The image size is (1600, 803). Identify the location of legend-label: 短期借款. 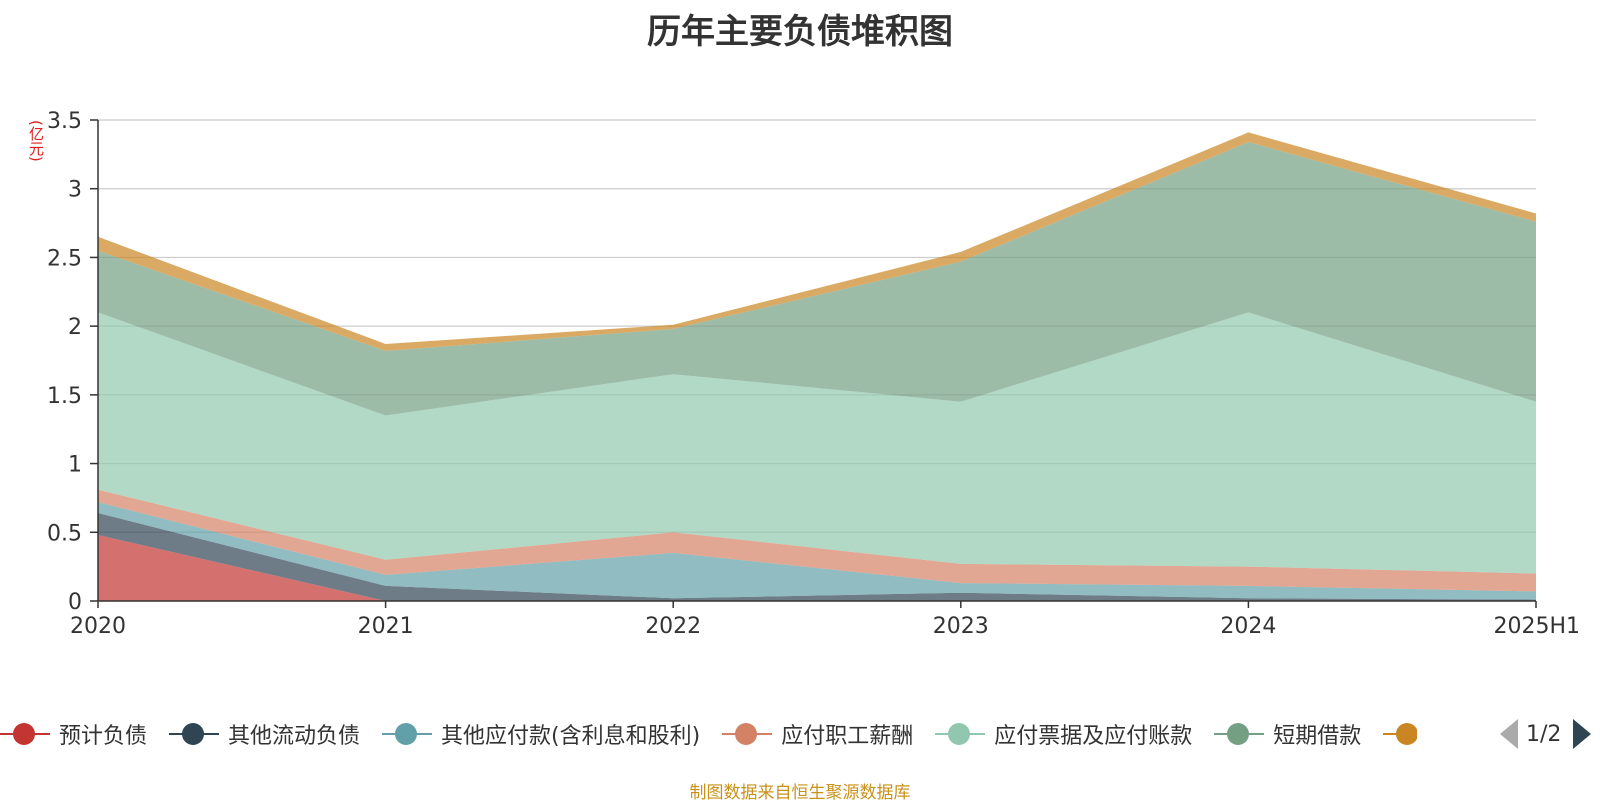
(1317, 736).